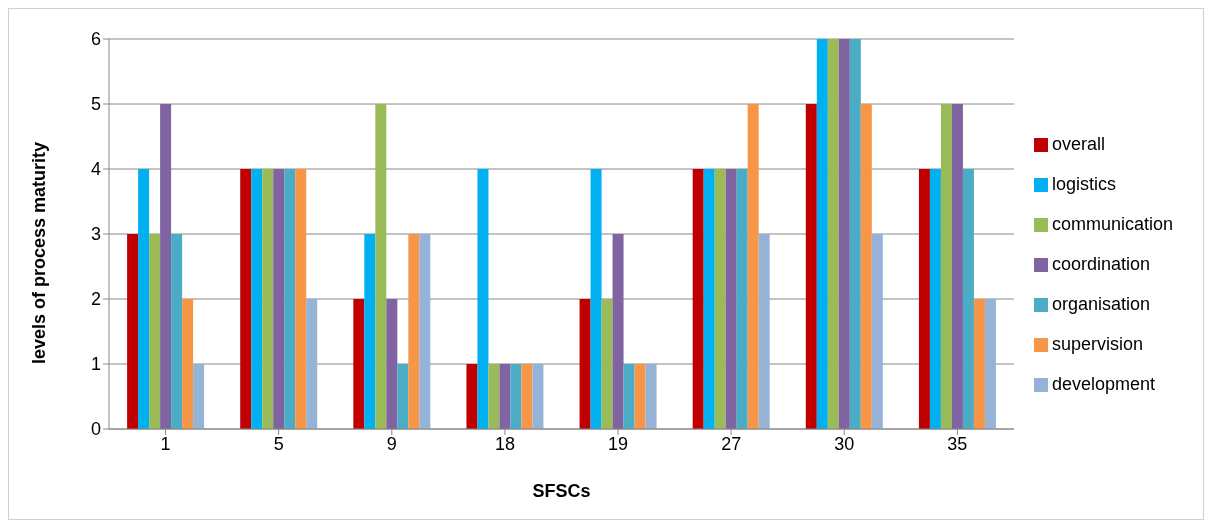 Image resolution: width=1212 pixels, height=528 pixels. What do you see at coordinates (95, 364) in the screenshot?
I see `y-tick-label: 1` at bounding box center [95, 364].